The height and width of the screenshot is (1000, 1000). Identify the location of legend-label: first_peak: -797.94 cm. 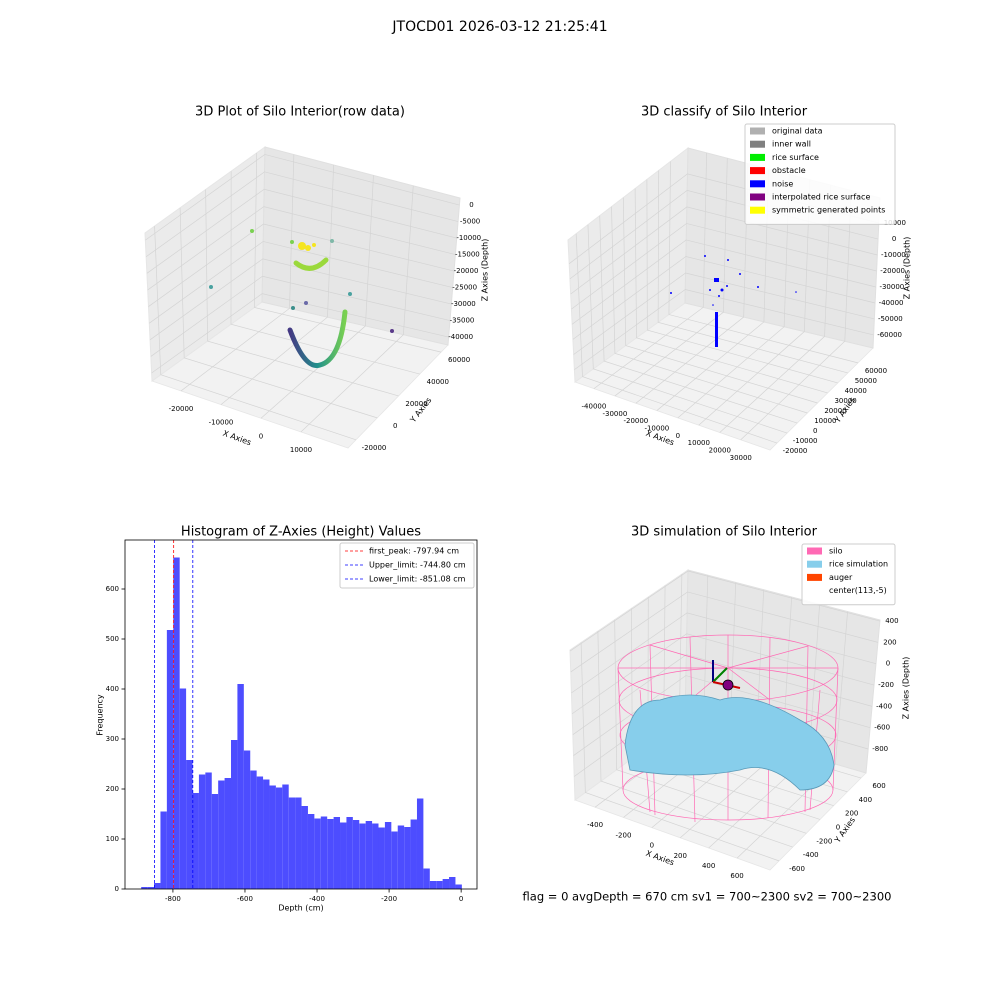
(414, 551).